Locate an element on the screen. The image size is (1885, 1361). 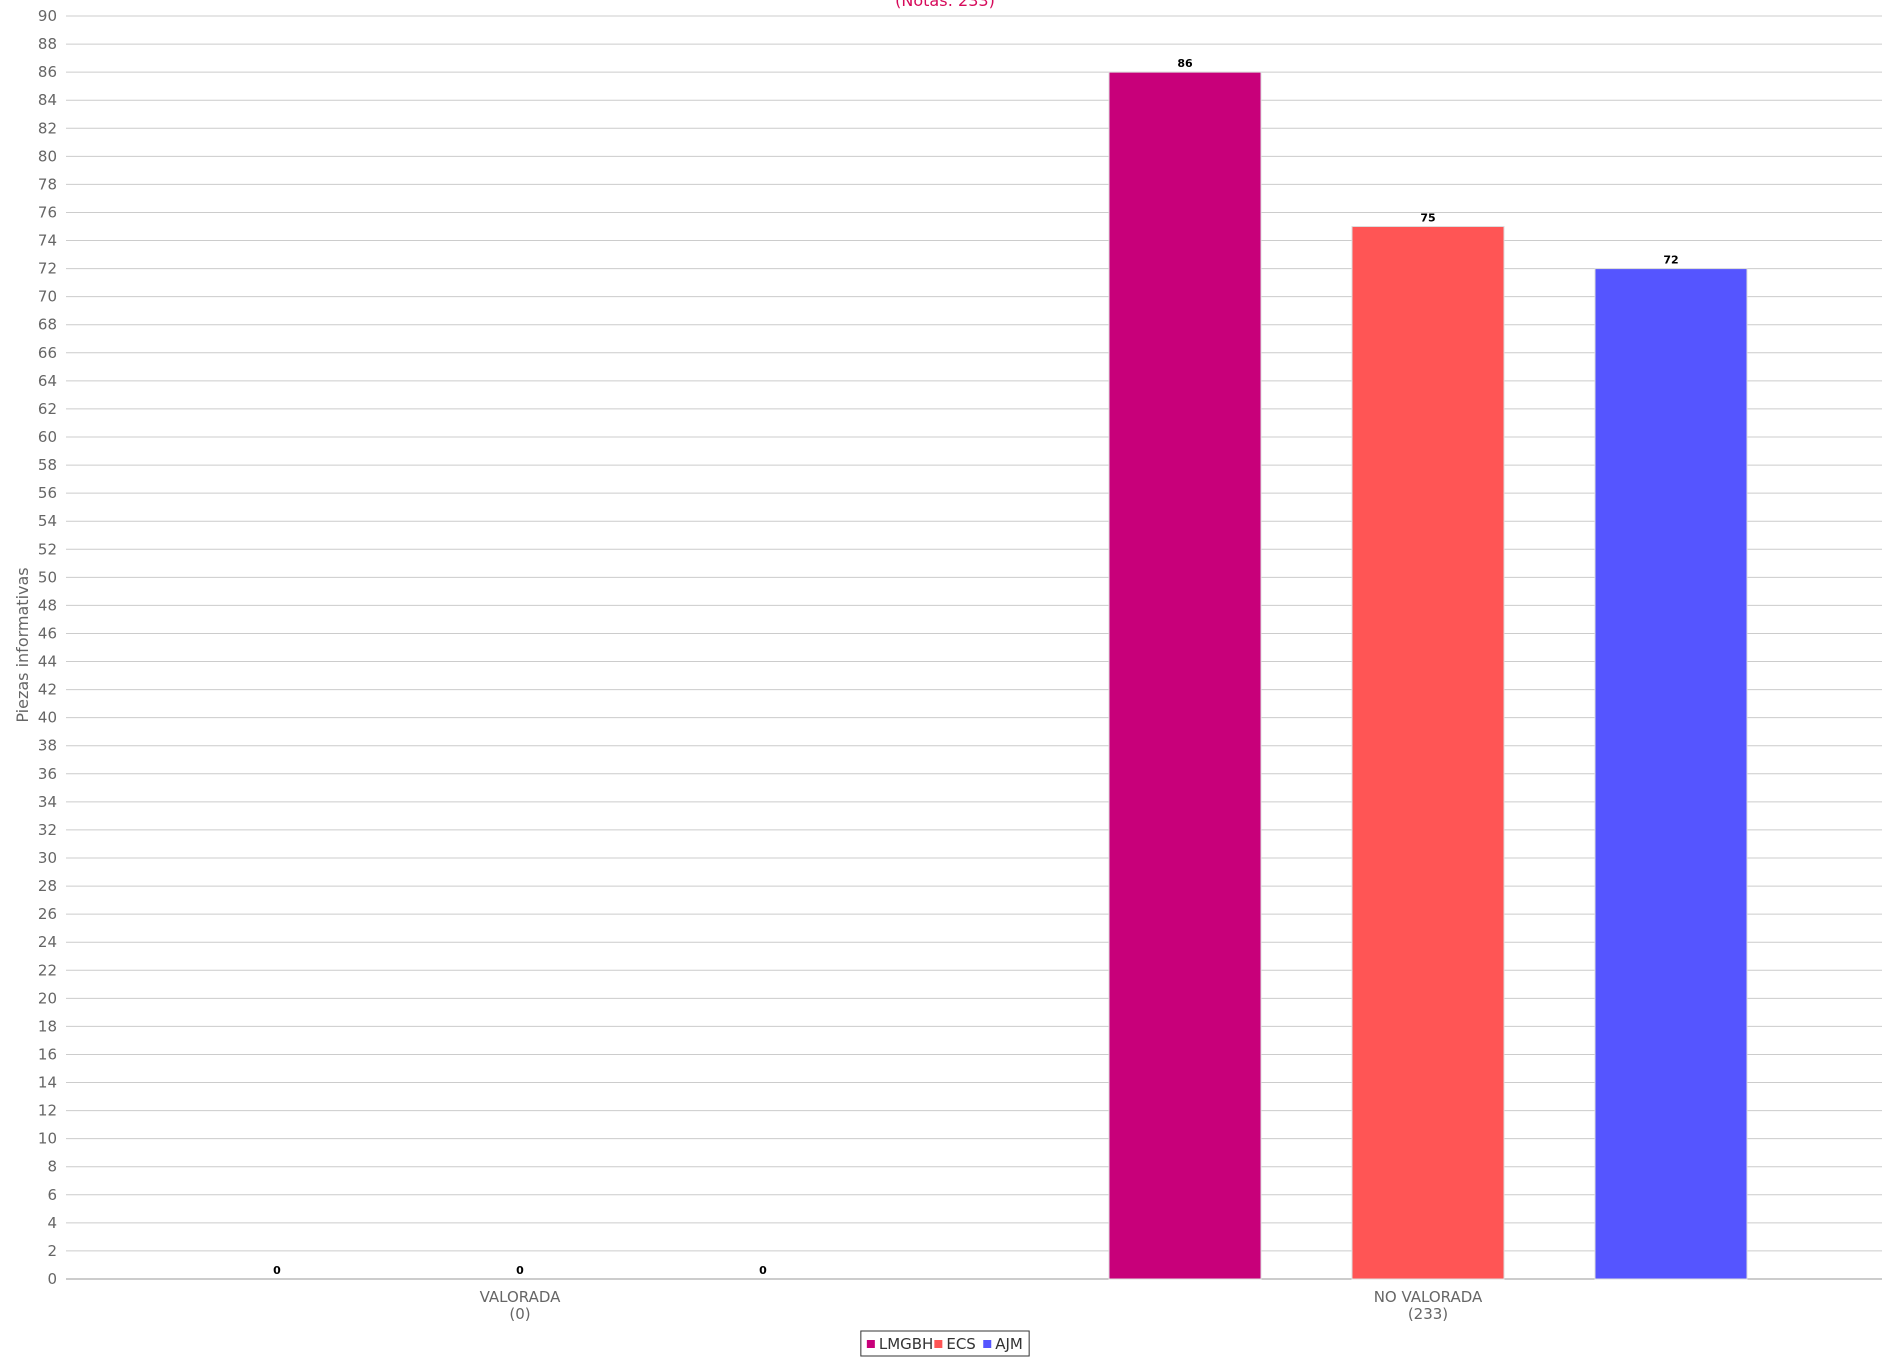
y-tick-label: 74 is located at coordinates (47, 241).